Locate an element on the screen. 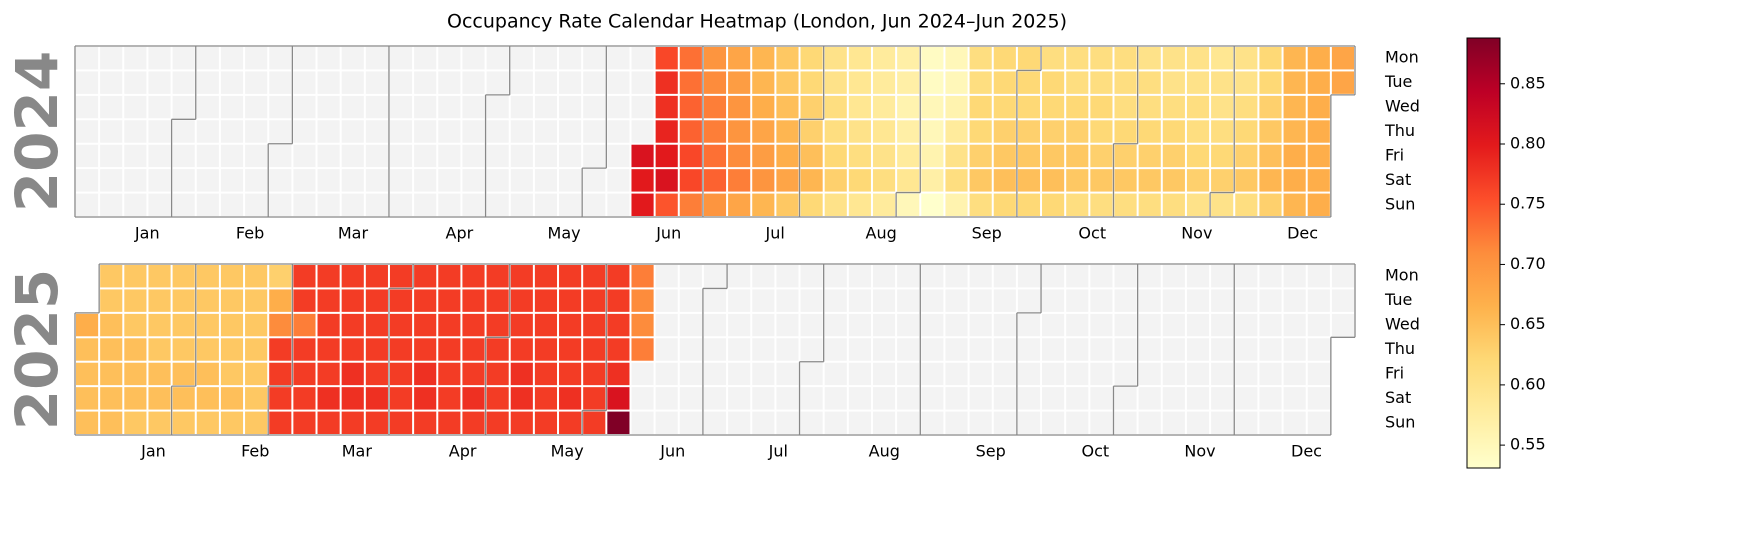  weekday-label: Sat is located at coordinates (1398, 179).